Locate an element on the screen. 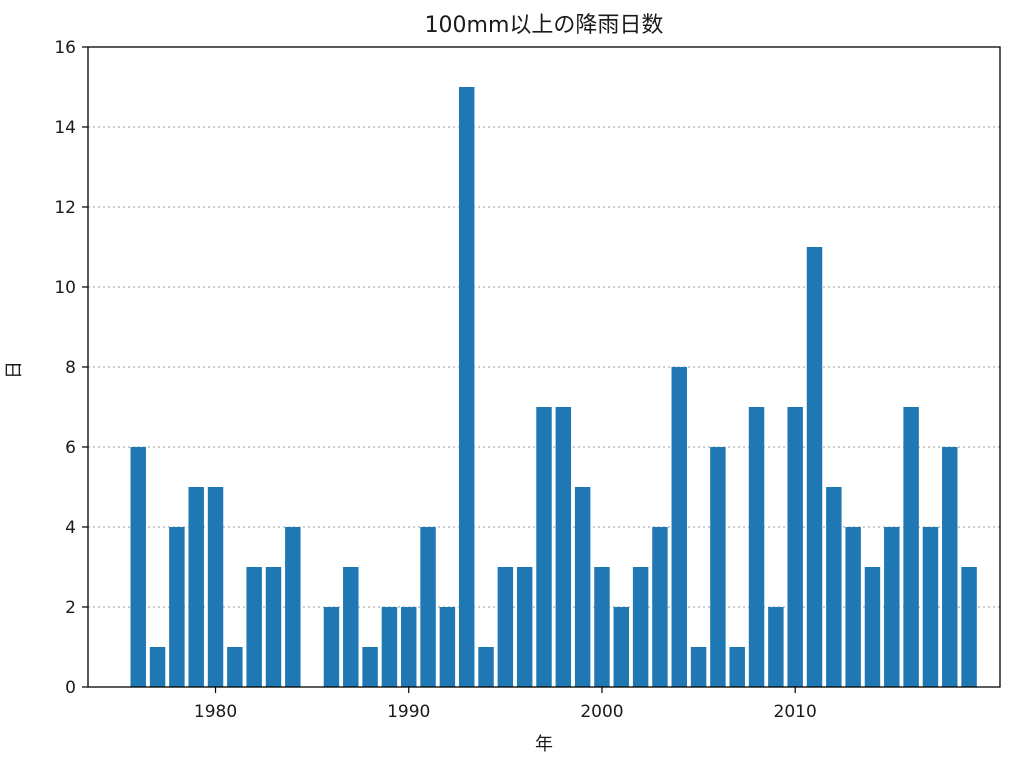 Image resolution: width=1013 pixels, height=758 pixels. y-tick-label: 2 is located at coordinates (70, 608).